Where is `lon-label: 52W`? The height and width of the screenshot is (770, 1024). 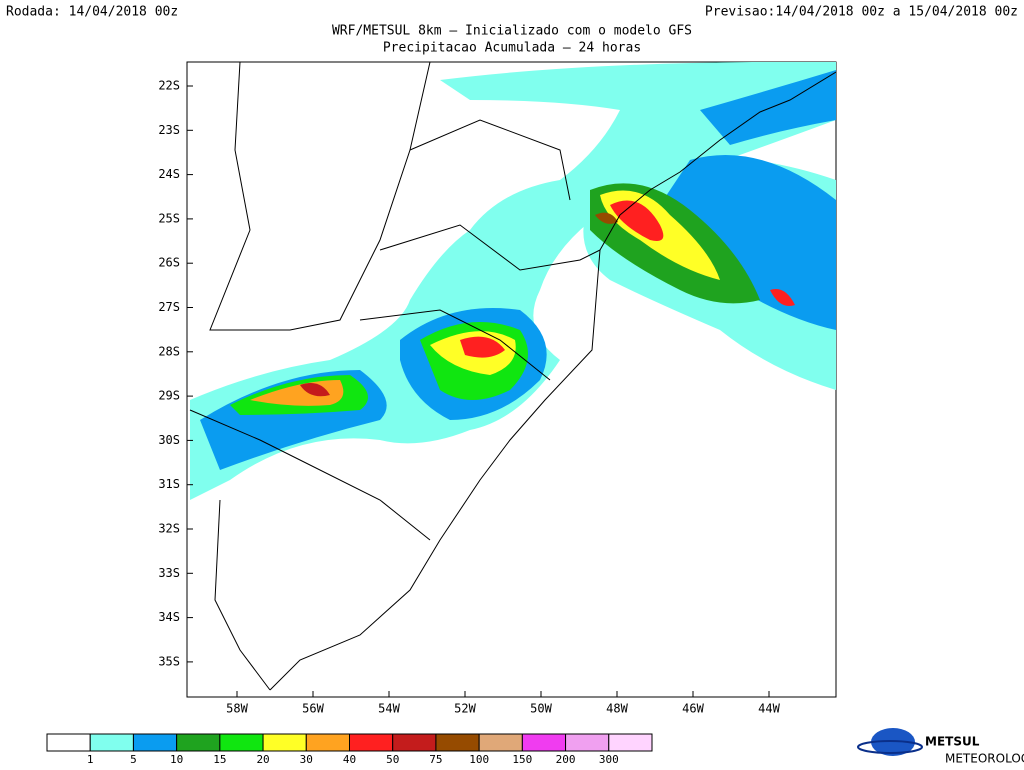 lon-label: 52W is located at coordinates (465, 709).